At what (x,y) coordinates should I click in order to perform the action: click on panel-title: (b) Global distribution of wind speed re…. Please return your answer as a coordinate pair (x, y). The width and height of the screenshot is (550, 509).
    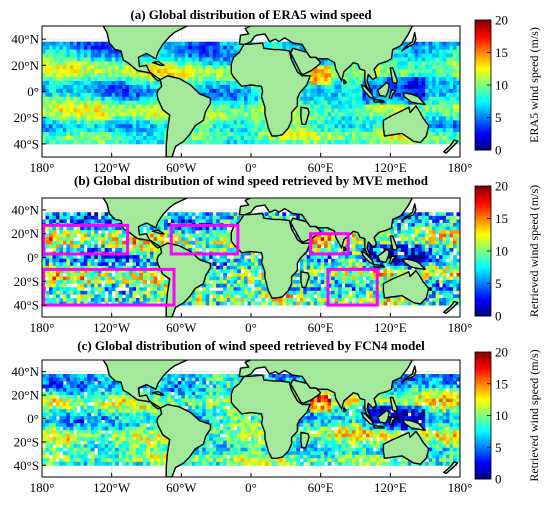
    Looking at the image, I should click on (251, 180).